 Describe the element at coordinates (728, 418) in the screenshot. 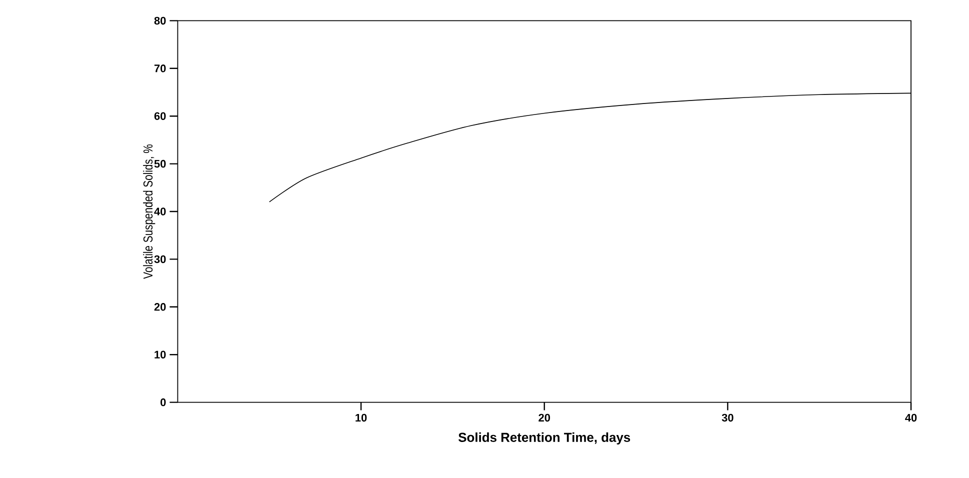

I see `x-tick-label: 30` at that location.